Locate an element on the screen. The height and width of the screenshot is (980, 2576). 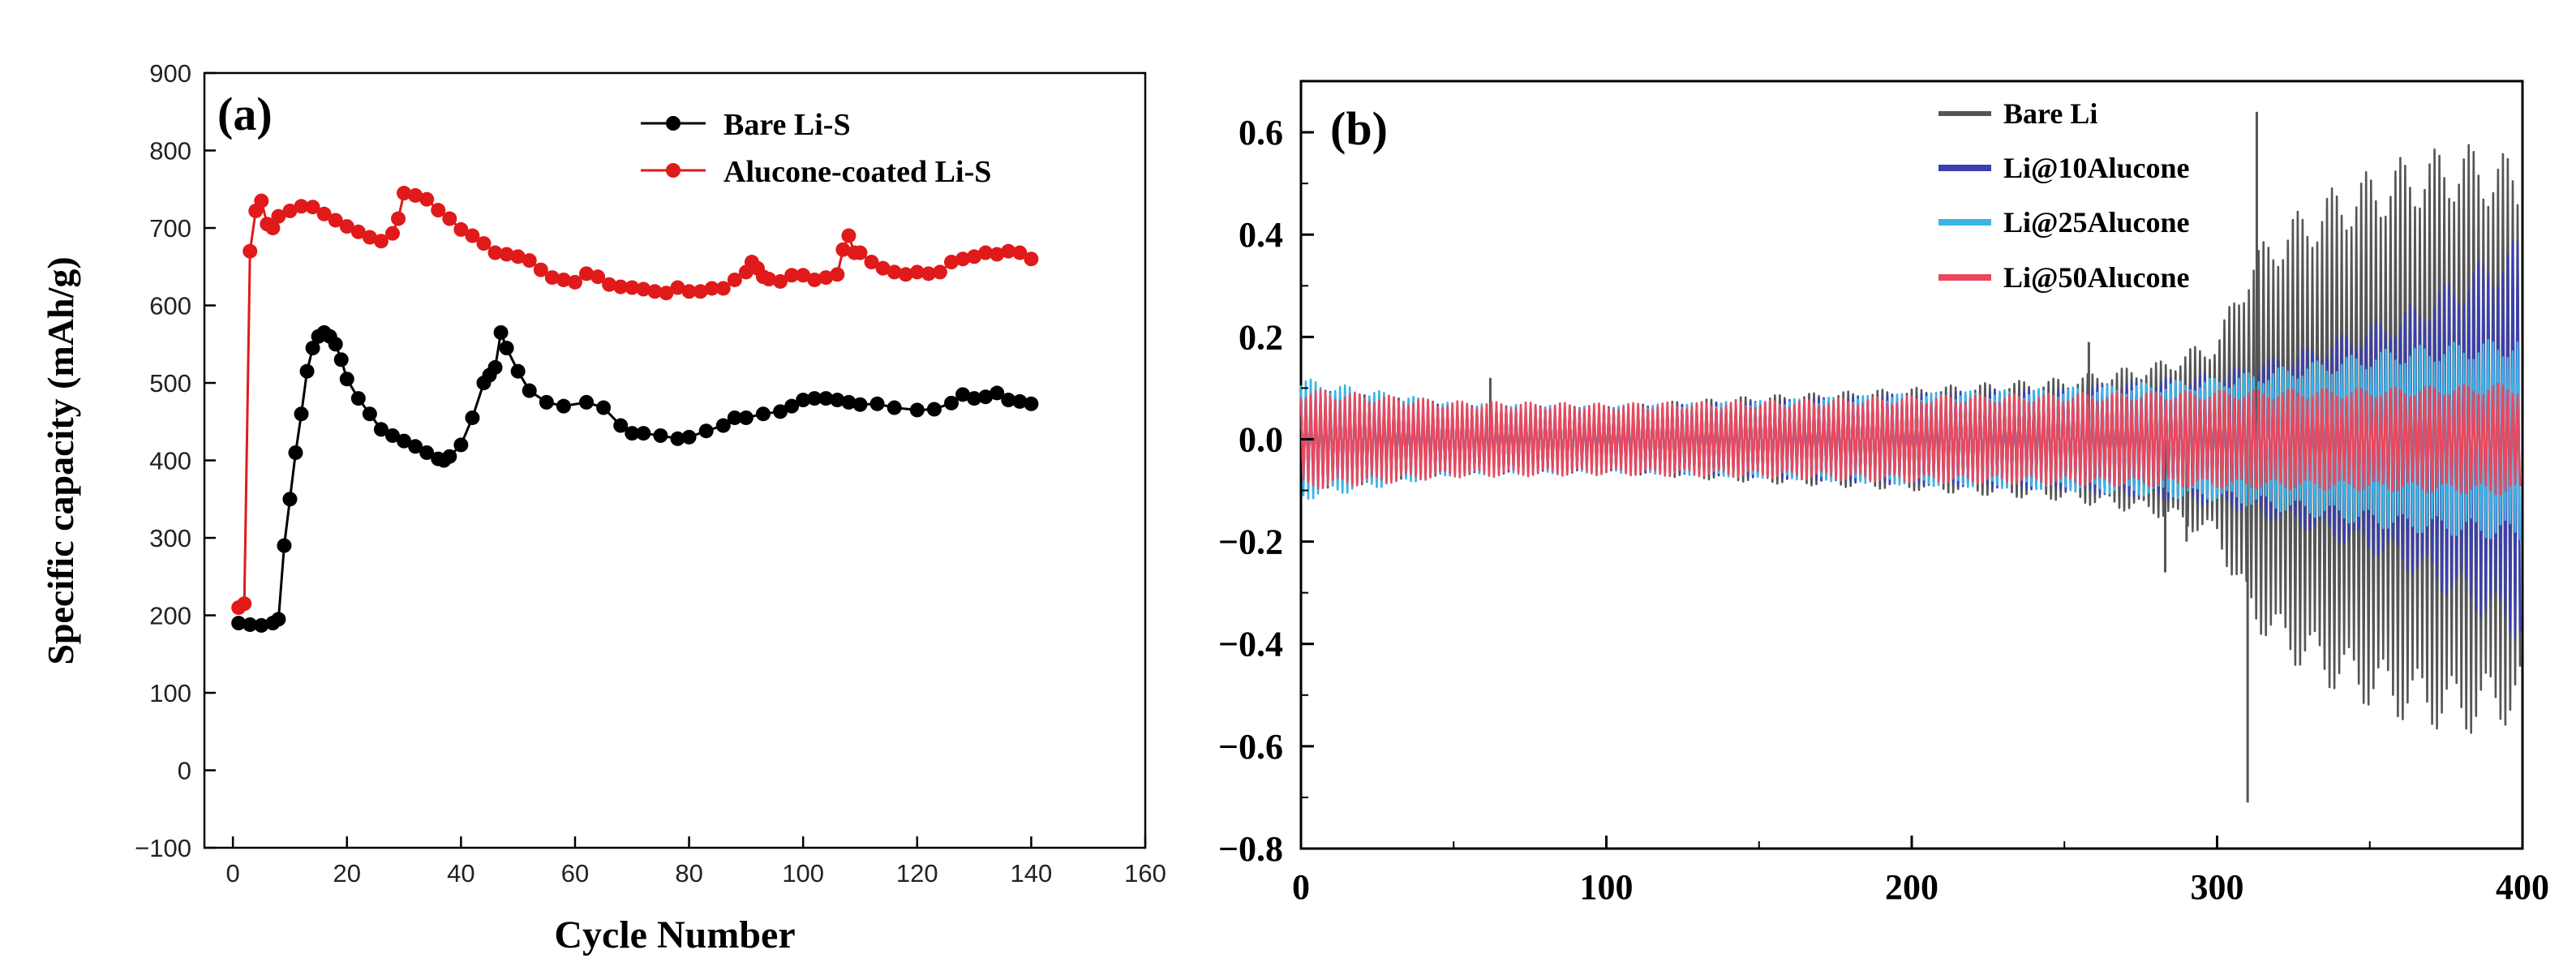
x-tick-label: 80 is located at coordinates (688, 873).